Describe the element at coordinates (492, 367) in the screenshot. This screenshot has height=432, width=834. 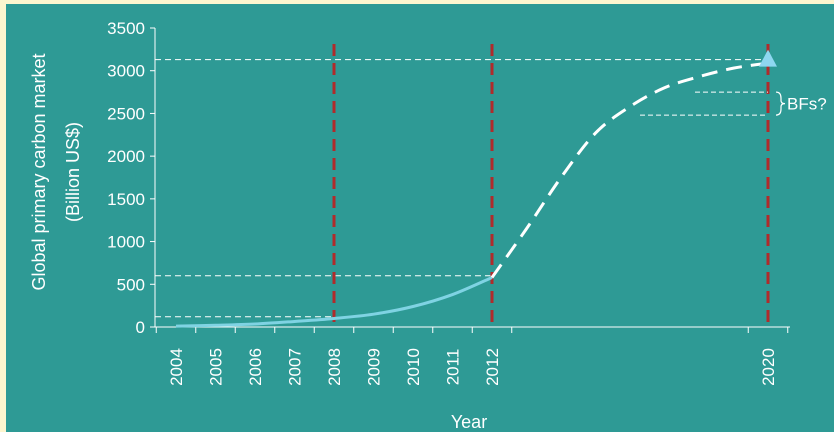
I see `x-tick-label: 2012` at that location.